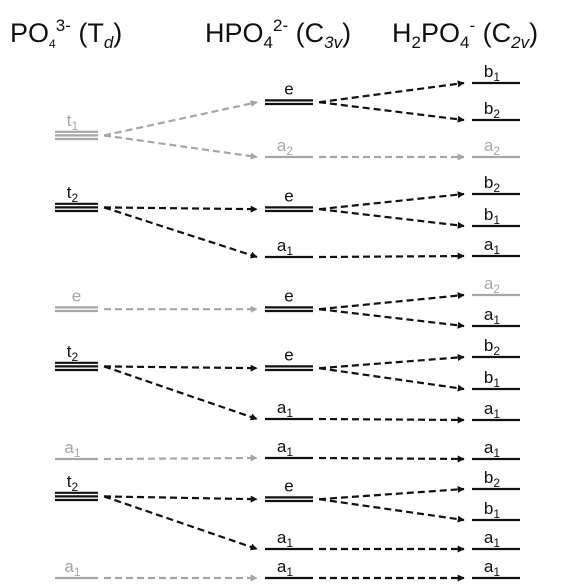  I want to click on c3v-level: a2, so click(289, 147).